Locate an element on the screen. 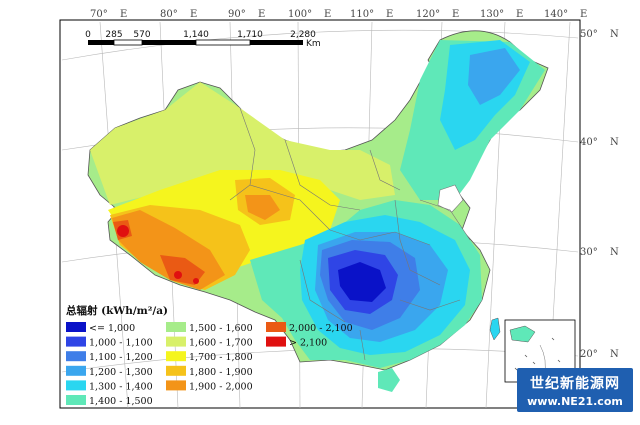 The width and height of the screenshot is (640, 425). legend-label: 1,600 - 1,700 is located at coordinates (221, 343).